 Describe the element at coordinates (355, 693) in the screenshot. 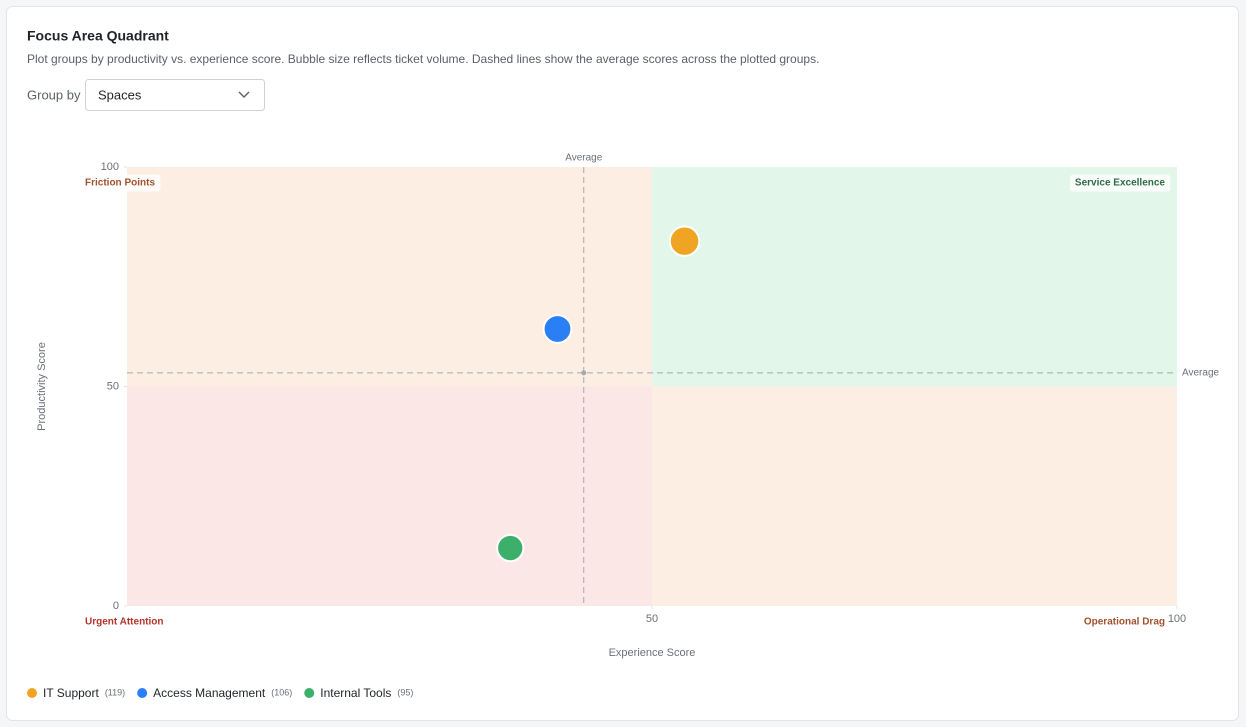

I see `legend-label: Internal Tools` at that location.